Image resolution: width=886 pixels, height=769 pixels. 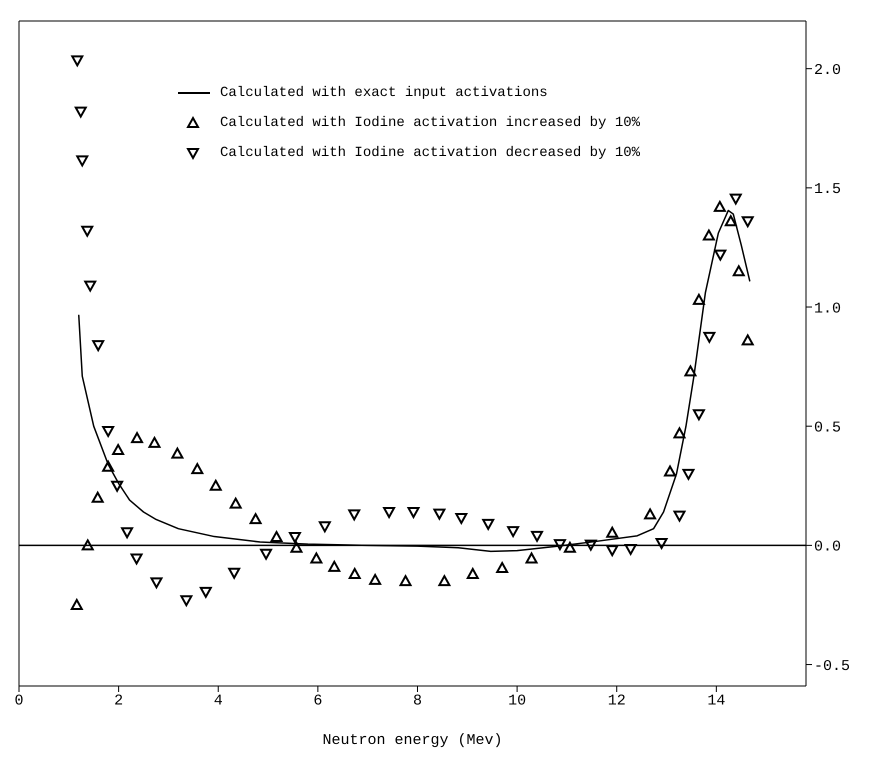 I want to click on legend-label: Calculated with Iodine activation increased by 10%, so click(x=430, y=123).